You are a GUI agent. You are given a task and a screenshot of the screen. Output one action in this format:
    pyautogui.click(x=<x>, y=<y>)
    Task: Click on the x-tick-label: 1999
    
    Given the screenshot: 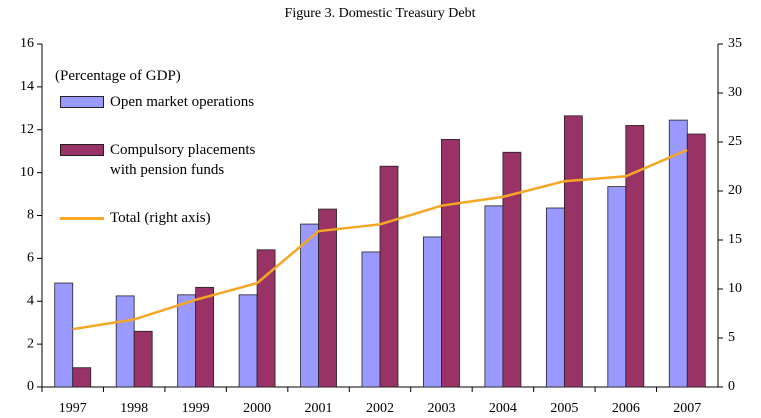 What is the action you would take?
    pyautogui.click(x=196, y=408)
    